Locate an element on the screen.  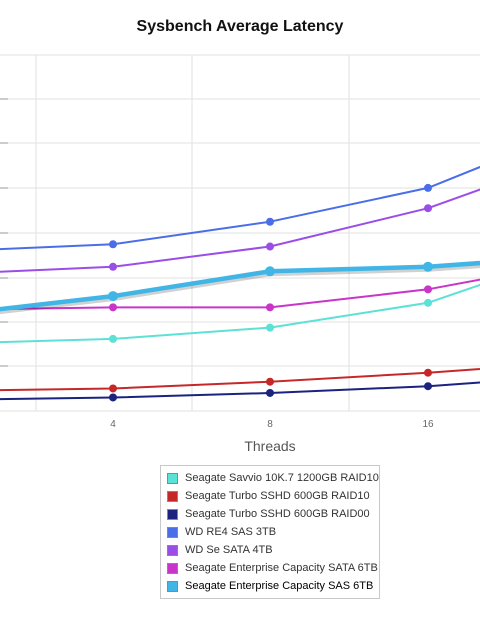
legend-item: Seagate Turbo SSHD 600GB RAID10 is located at coordinates (270, 496).